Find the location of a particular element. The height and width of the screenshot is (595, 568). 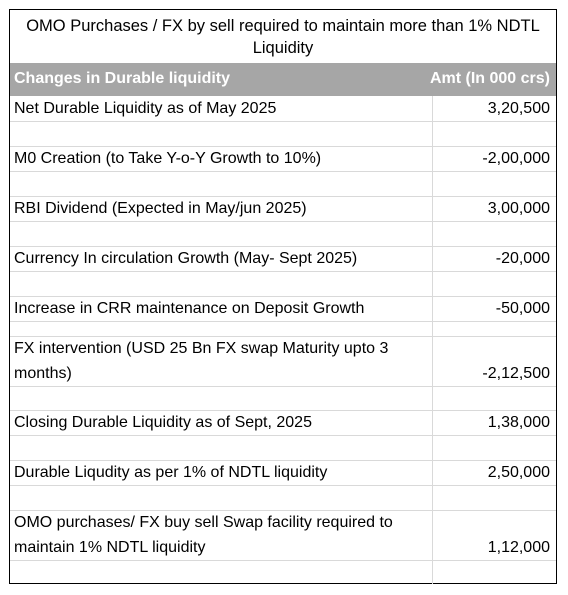

row-amount: 3,00,000 is located at coordinates (518, 208).